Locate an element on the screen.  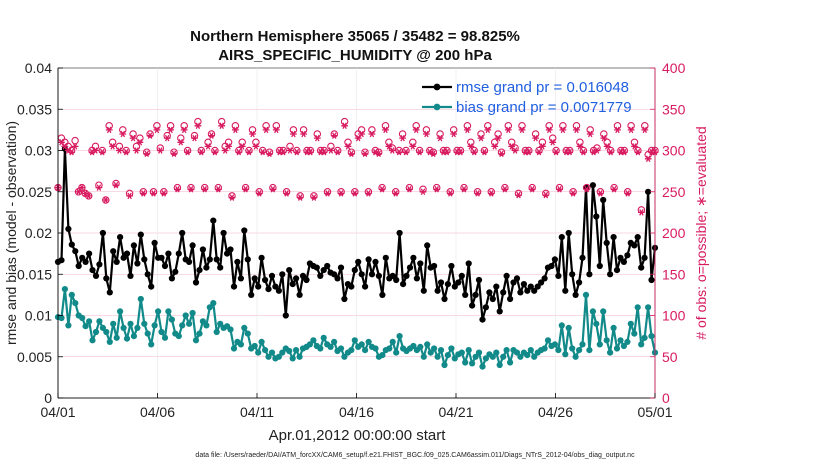
x-axis-label: Apr.01,2012 00:00:00 start is located at coordinates (358, 435).